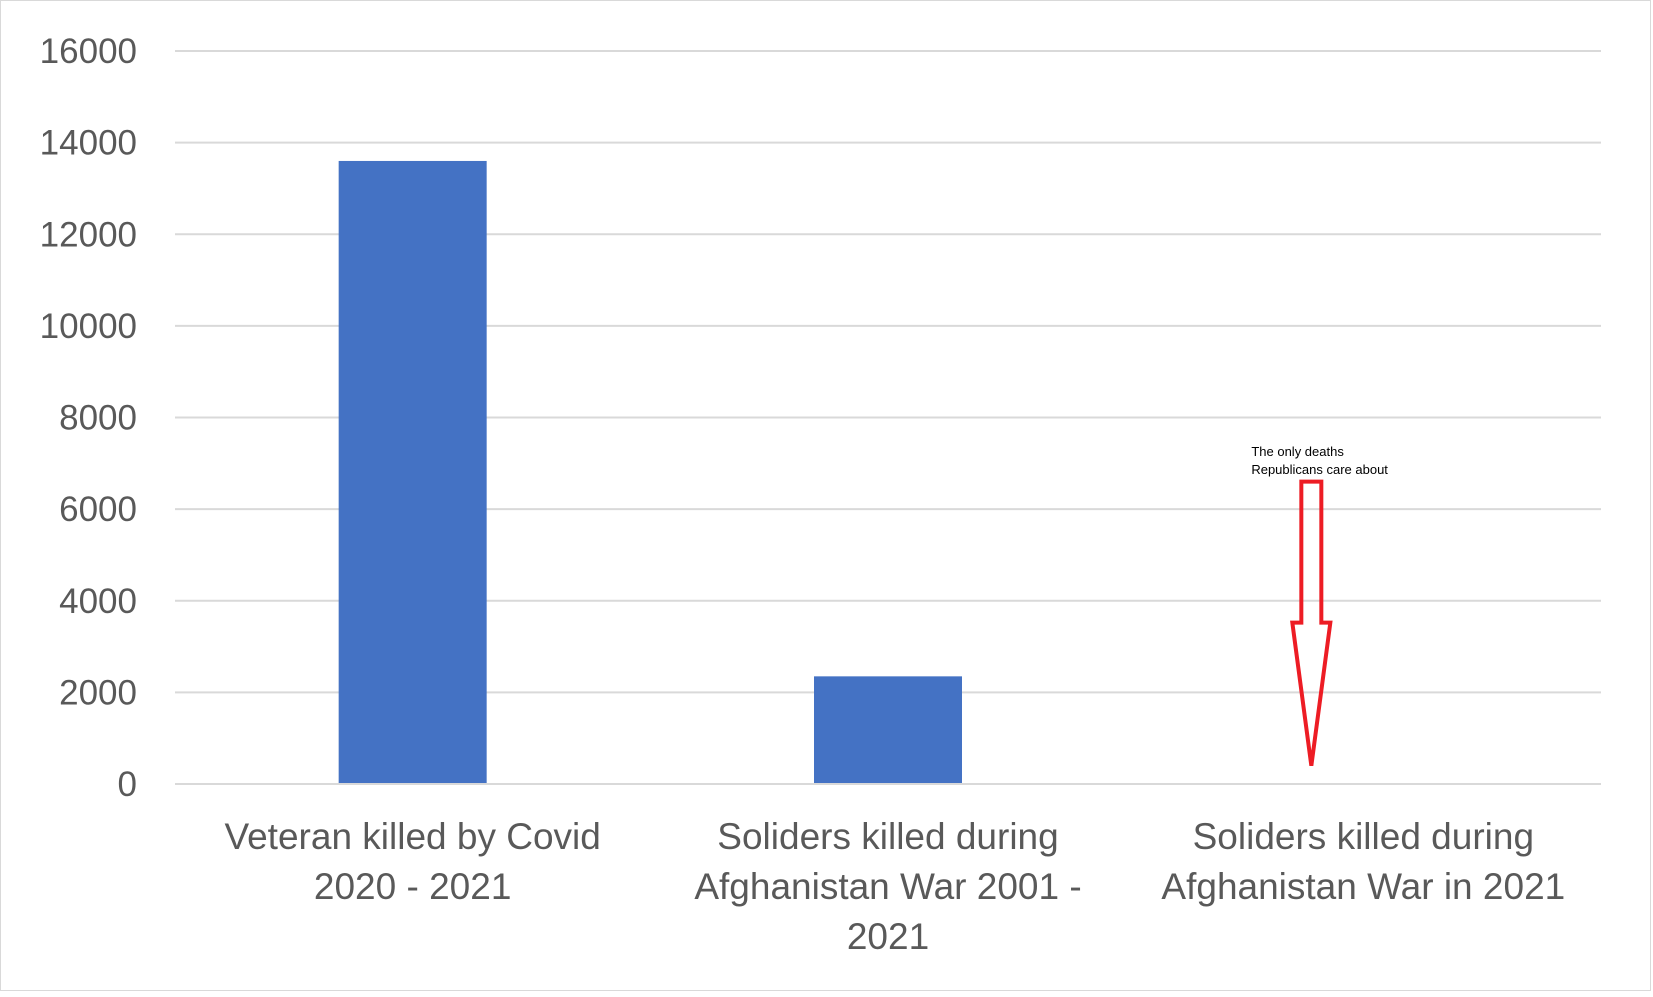 This screenshot has width=1653, height=997. Describe the element at coordinates (887, 836) in the screenshot. I see `x-category-label-1-line-0: Soliders killed during` at that location.